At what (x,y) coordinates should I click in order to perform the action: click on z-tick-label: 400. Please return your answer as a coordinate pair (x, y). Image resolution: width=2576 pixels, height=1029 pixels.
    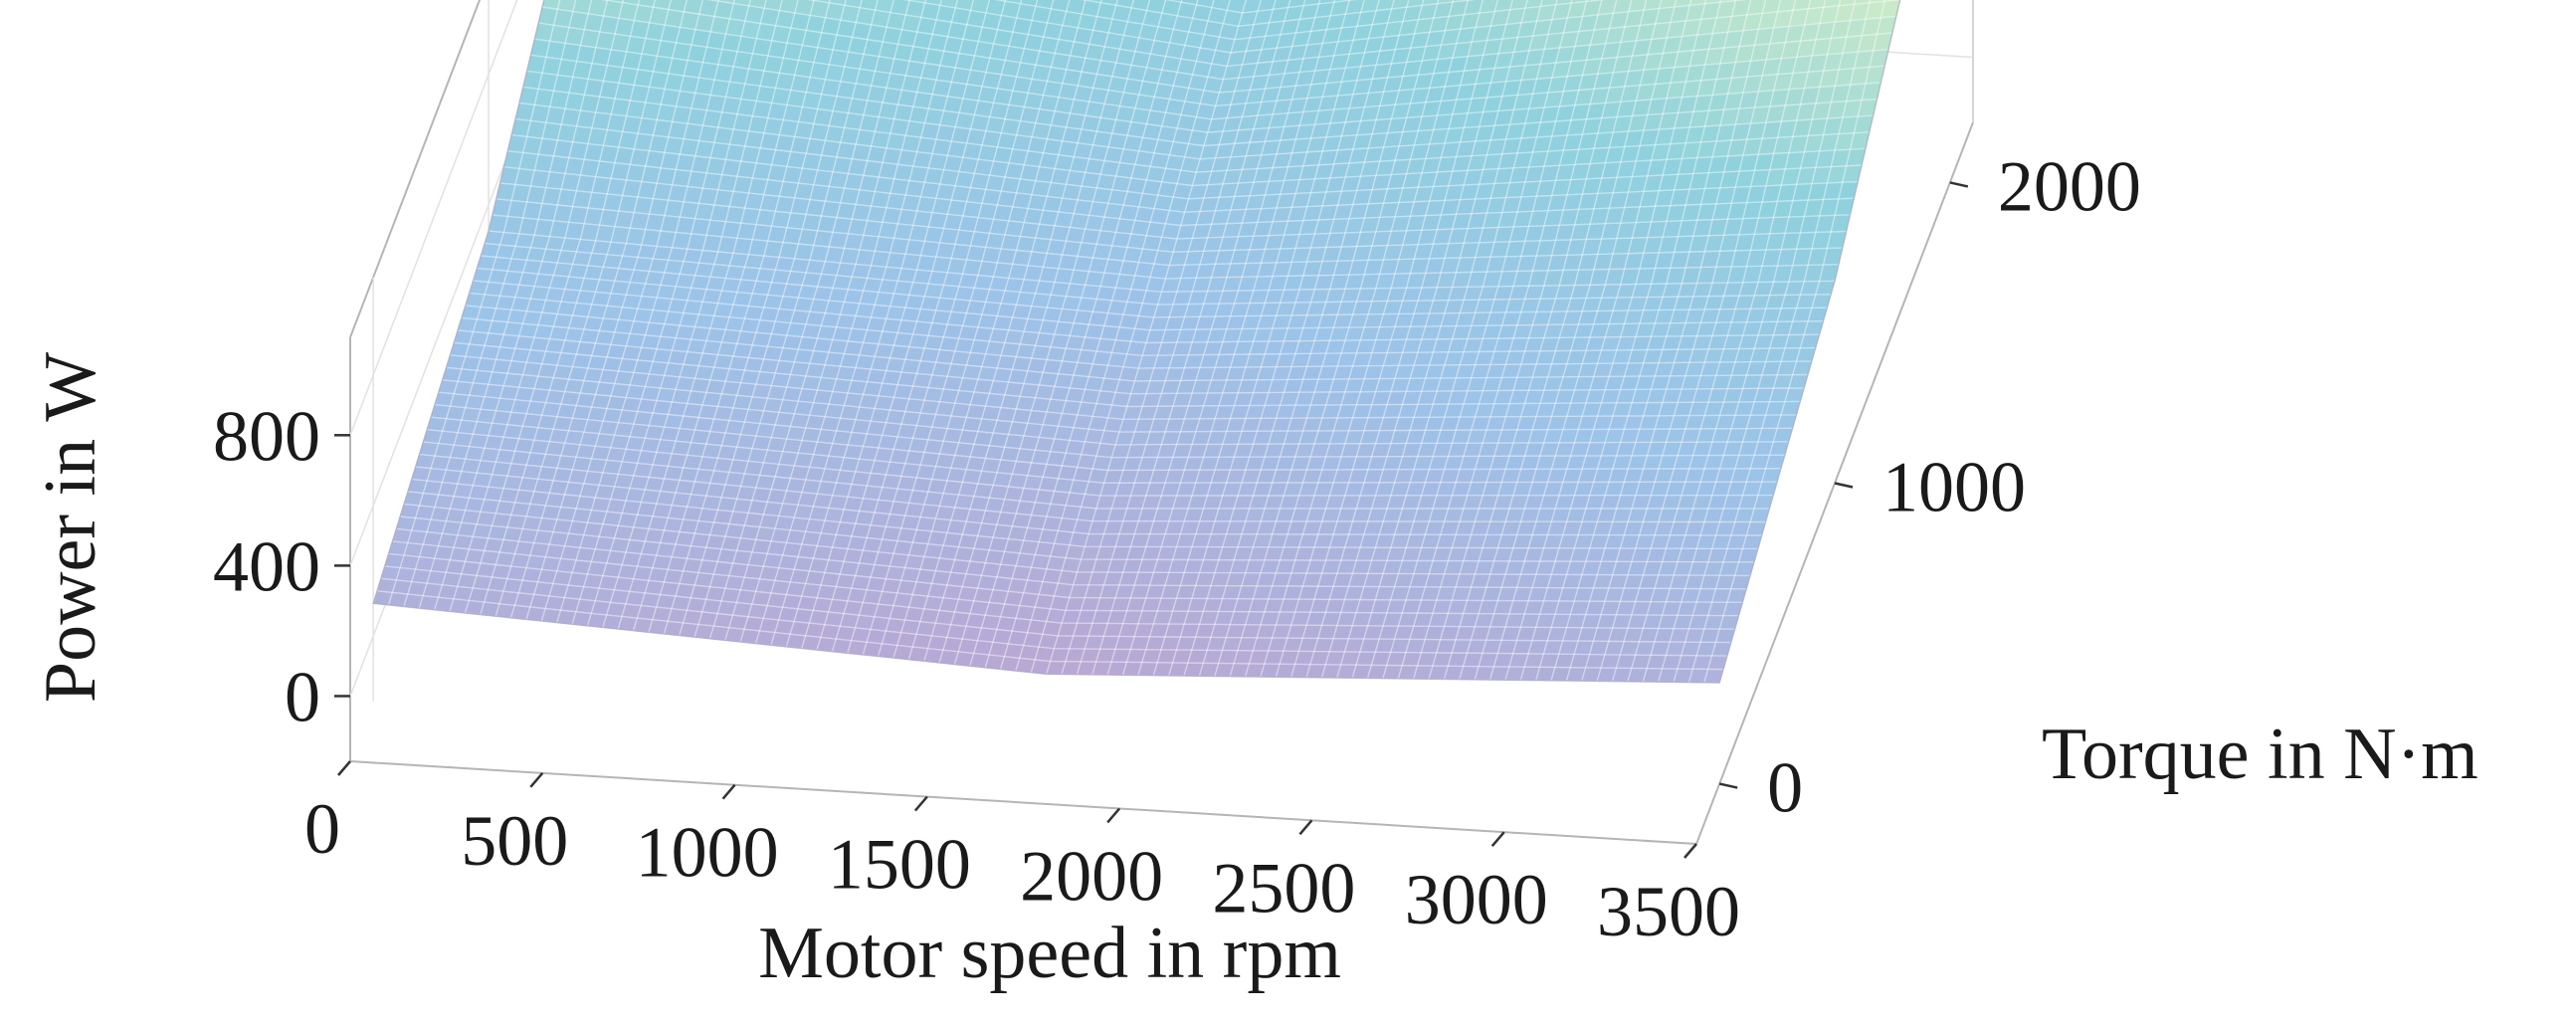
    Looking at the image, I should click on (267, 566).